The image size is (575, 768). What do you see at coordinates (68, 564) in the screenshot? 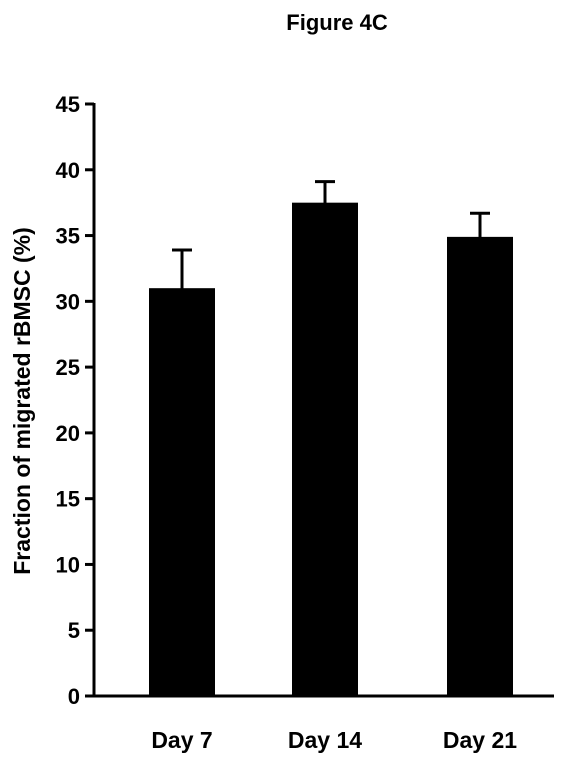
I see `y-tick-label: 10` at bounding box center [68, 564].